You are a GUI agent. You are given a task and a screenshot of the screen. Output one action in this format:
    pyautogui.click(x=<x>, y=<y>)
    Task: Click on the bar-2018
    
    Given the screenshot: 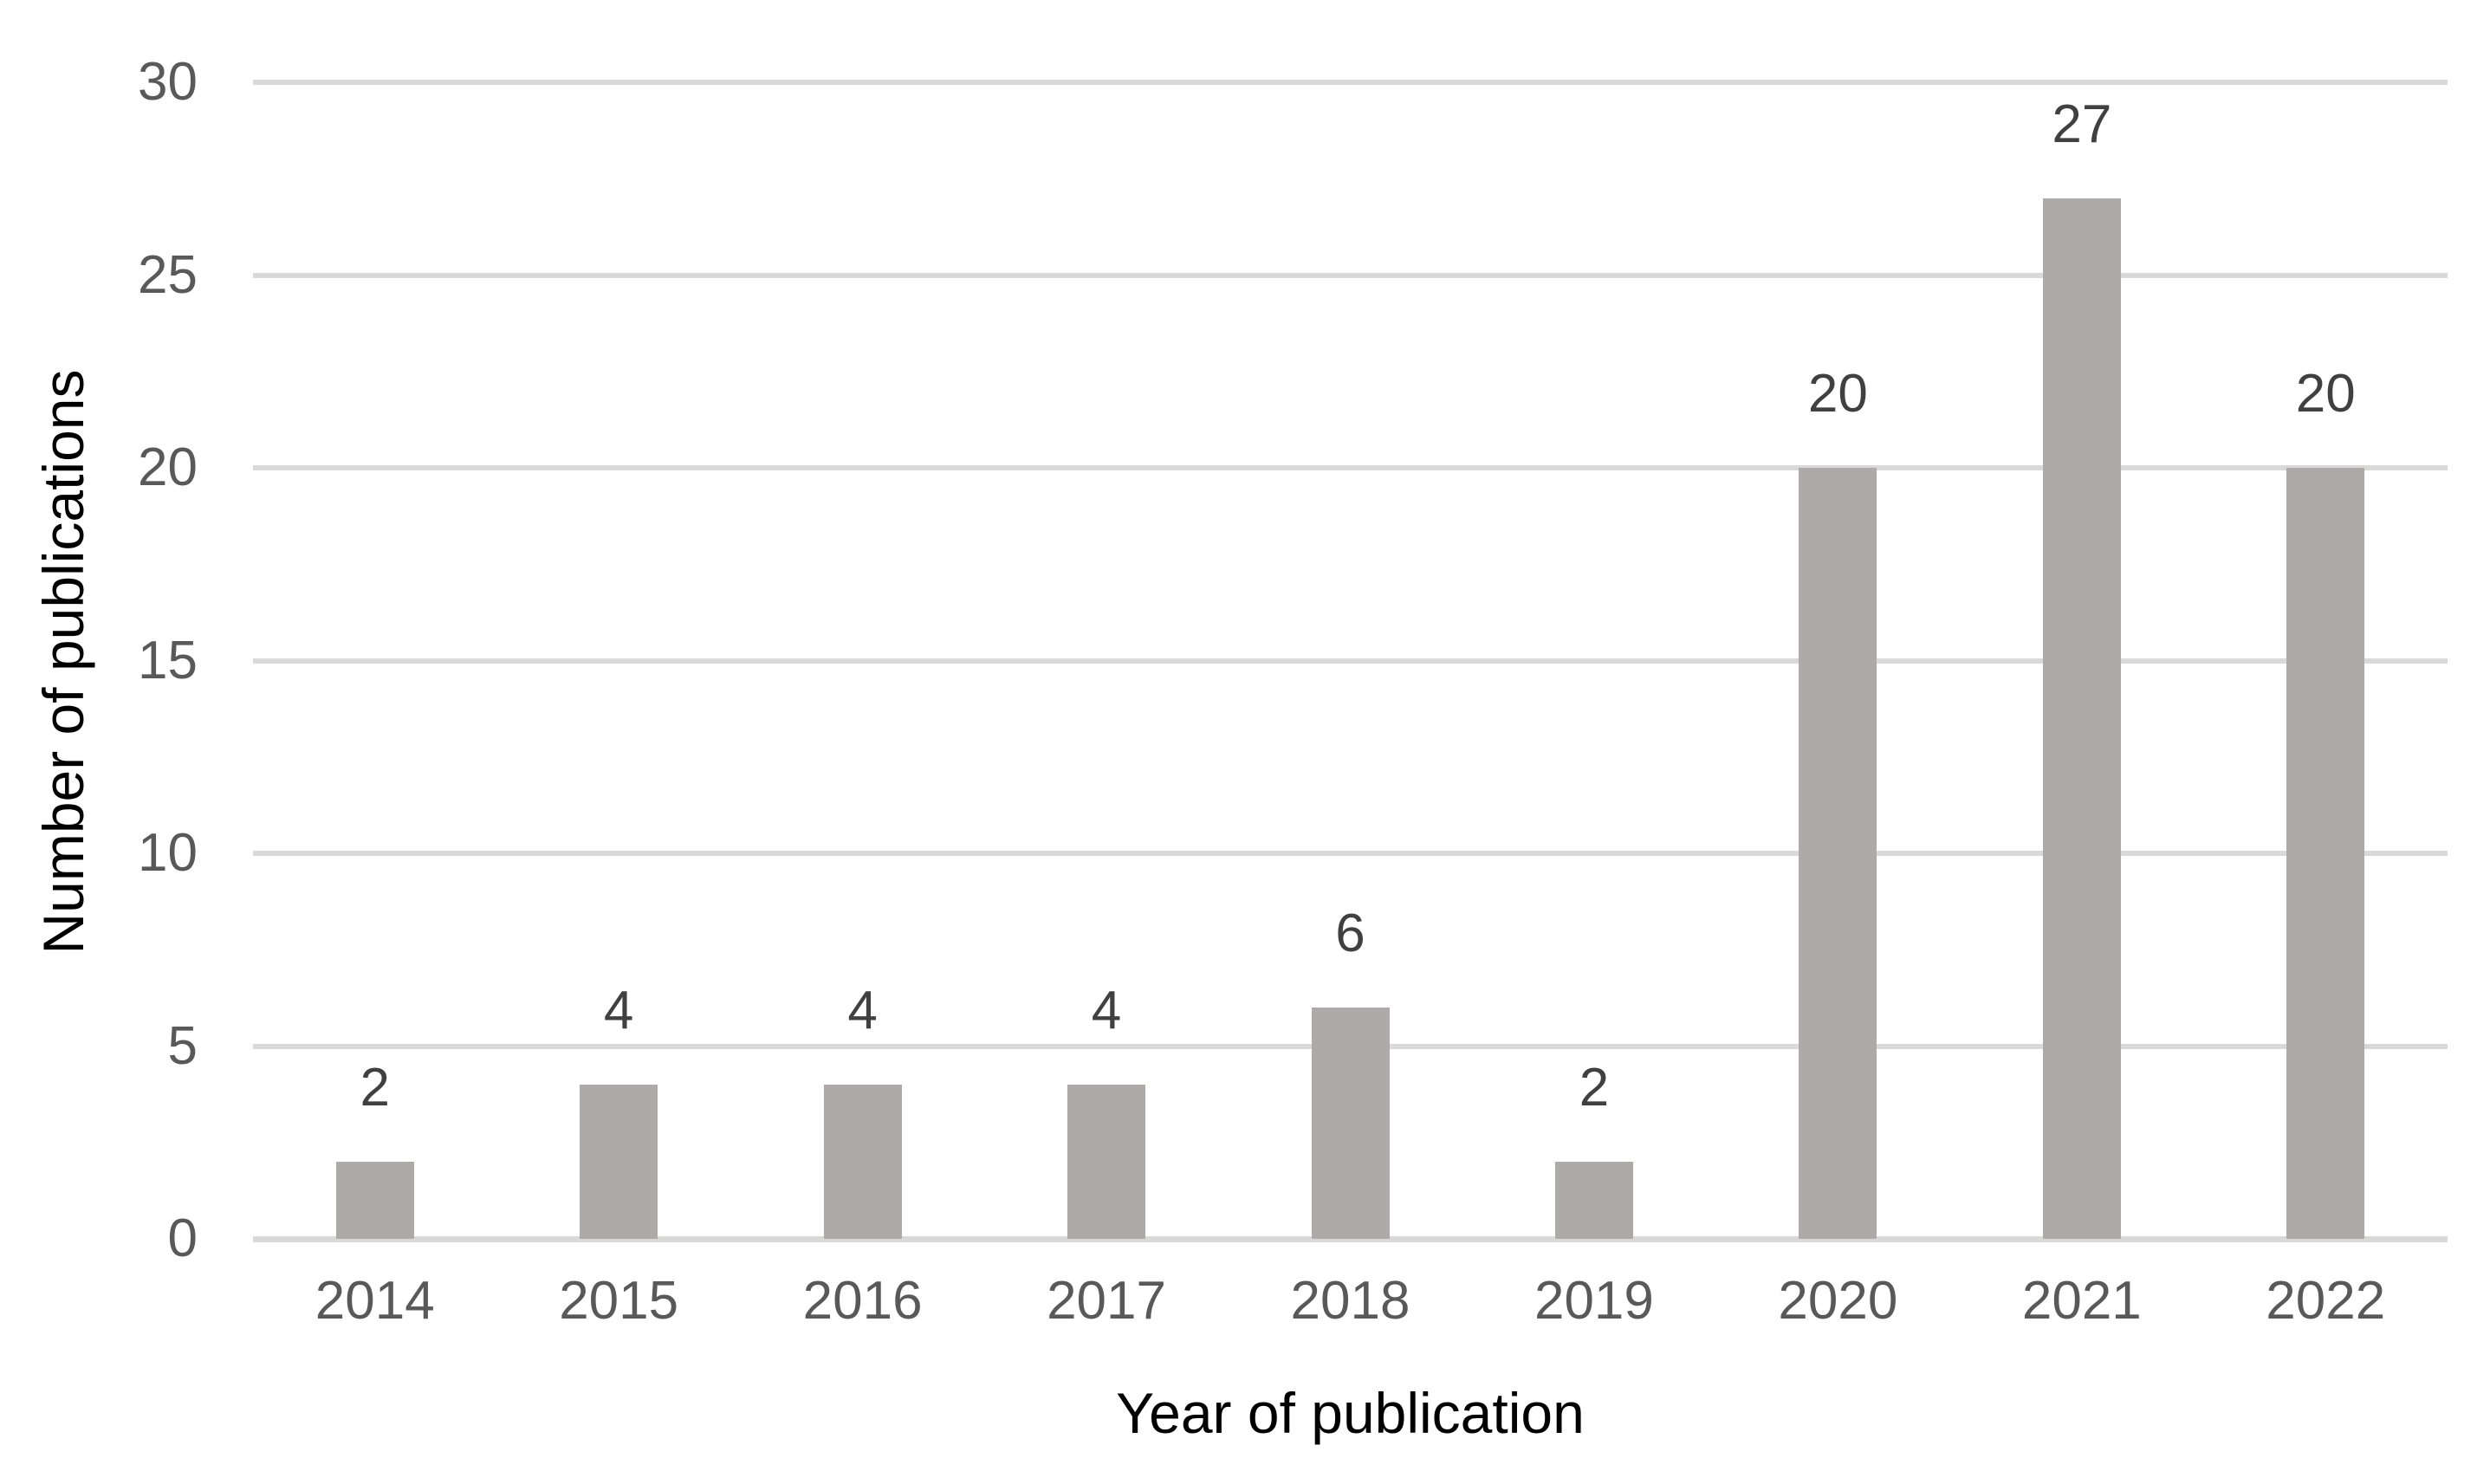 What is the action you would take?
    pyautogui.click(x=1350, y=1123)
    